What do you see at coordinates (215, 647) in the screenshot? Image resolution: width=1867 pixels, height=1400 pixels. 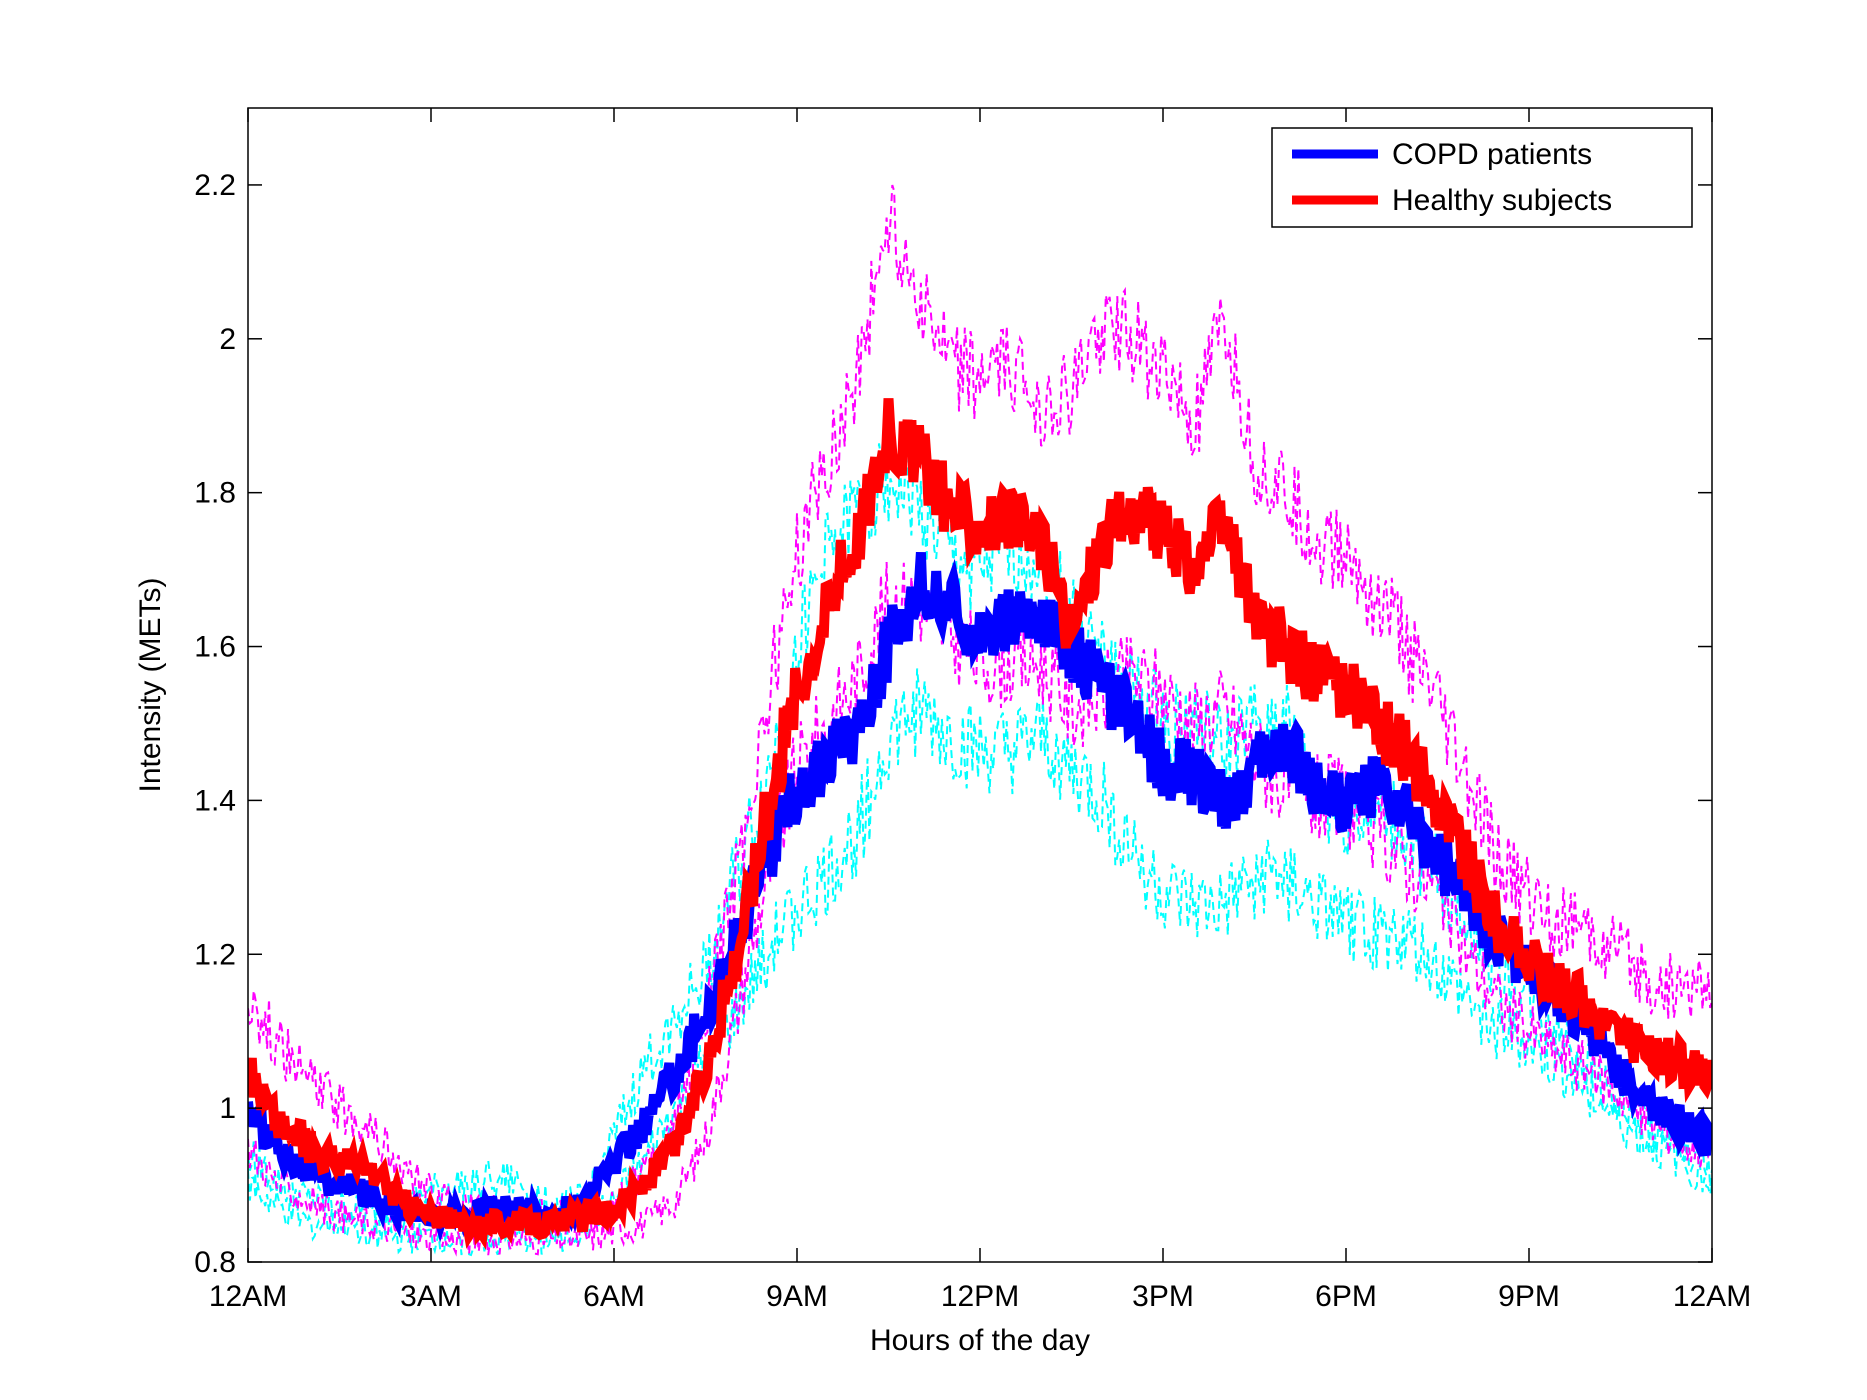 I see `y-tick-label: 1.6` at bounding box center [215, 647].